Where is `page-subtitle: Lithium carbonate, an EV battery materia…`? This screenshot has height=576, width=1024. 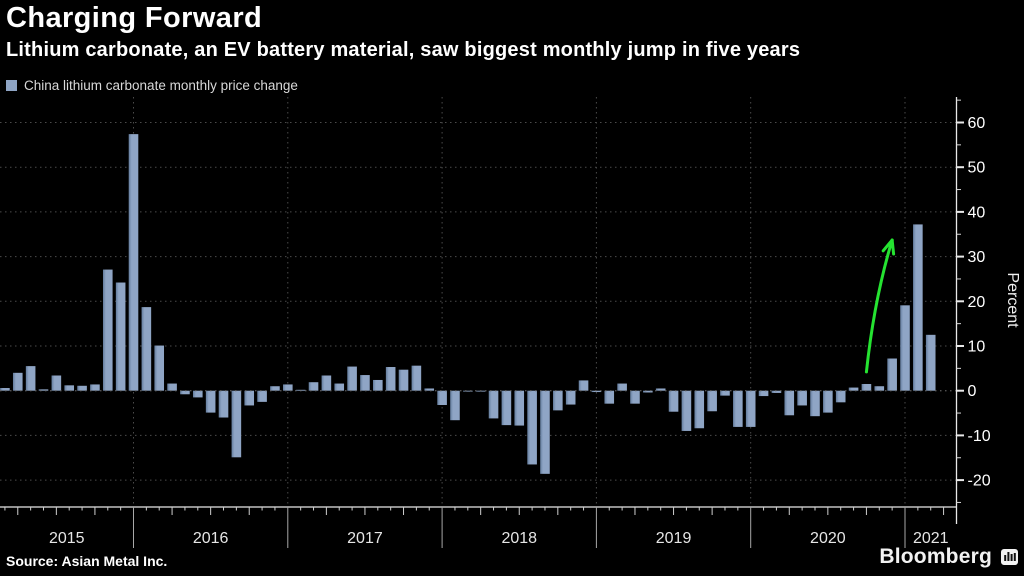
page-subtitle: Lithium carbonate, an EV battery materia… is located at coordinates (403, 50).